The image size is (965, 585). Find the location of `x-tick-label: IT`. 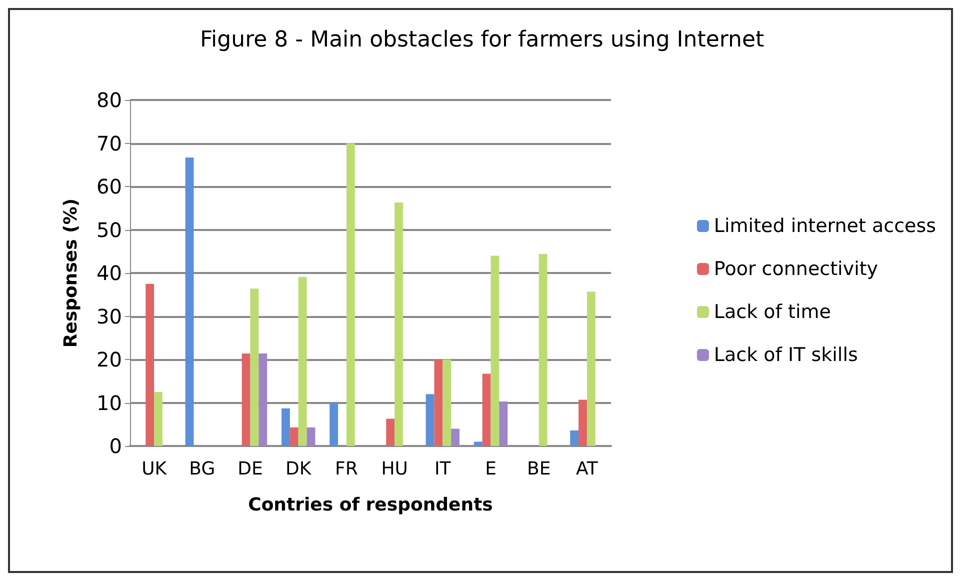

x-tick-label: IT is located at coordinates (443, 469).